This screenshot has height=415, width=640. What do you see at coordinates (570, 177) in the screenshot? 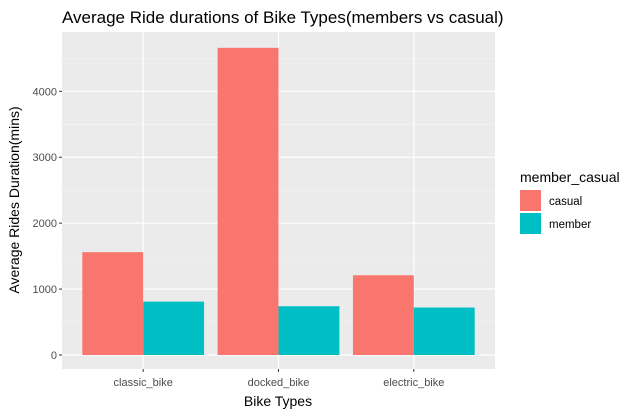
I see `legend-title: member_casual` at bounding box center [570, 177].